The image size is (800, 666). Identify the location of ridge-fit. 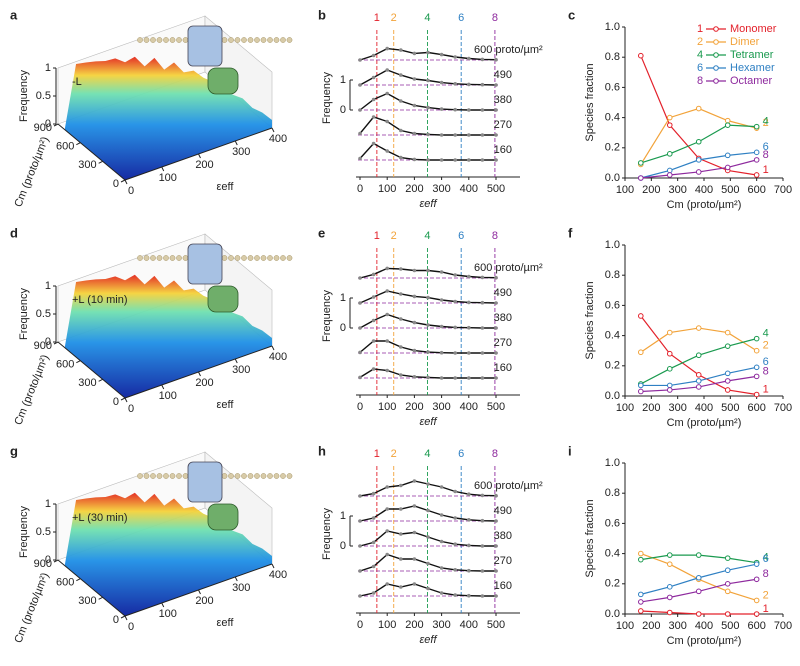
(427, 126).